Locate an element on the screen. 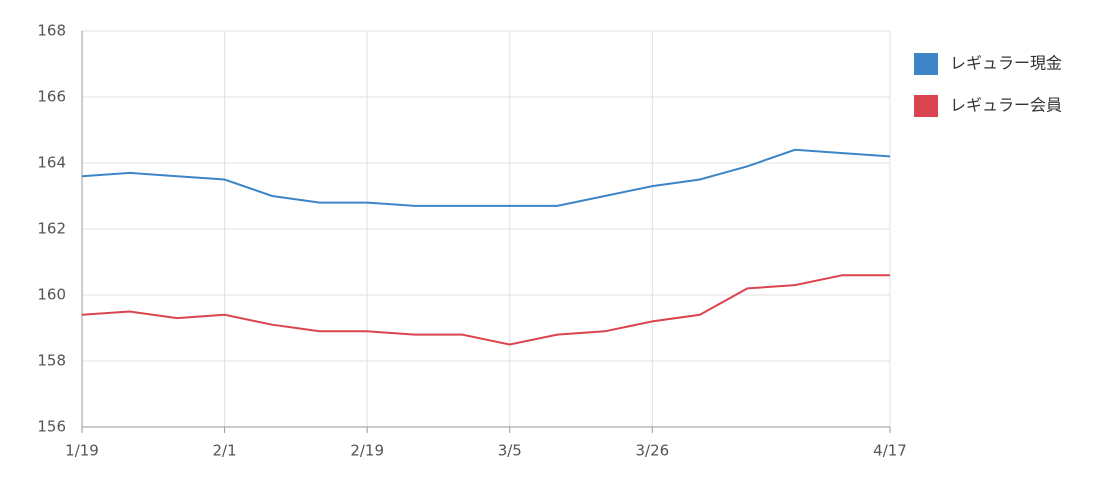  x-tick-label: 3/26 is located at coordinates (653, 451).